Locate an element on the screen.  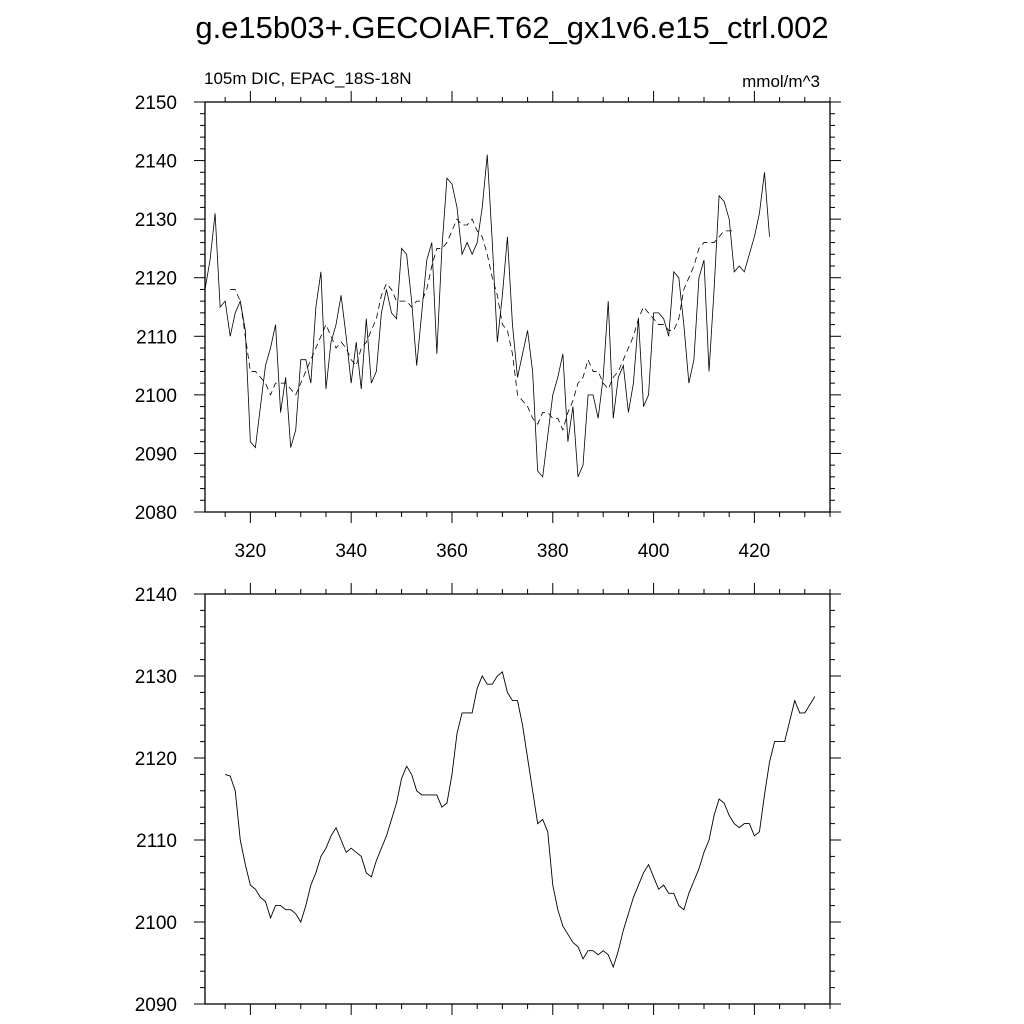
top-x-tick-label: 420 is located at coordinates (755, 551).